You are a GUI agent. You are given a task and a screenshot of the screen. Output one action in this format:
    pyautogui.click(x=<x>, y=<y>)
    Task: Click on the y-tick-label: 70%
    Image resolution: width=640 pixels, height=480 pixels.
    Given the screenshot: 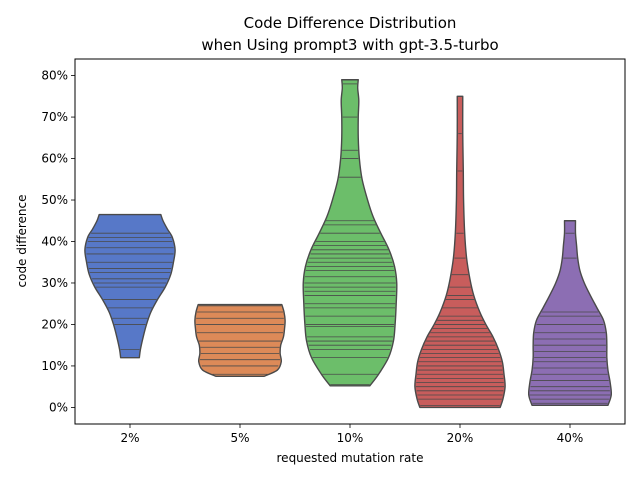 What is the action you would take?
    pyautogui.click(x=54, y=117)
    